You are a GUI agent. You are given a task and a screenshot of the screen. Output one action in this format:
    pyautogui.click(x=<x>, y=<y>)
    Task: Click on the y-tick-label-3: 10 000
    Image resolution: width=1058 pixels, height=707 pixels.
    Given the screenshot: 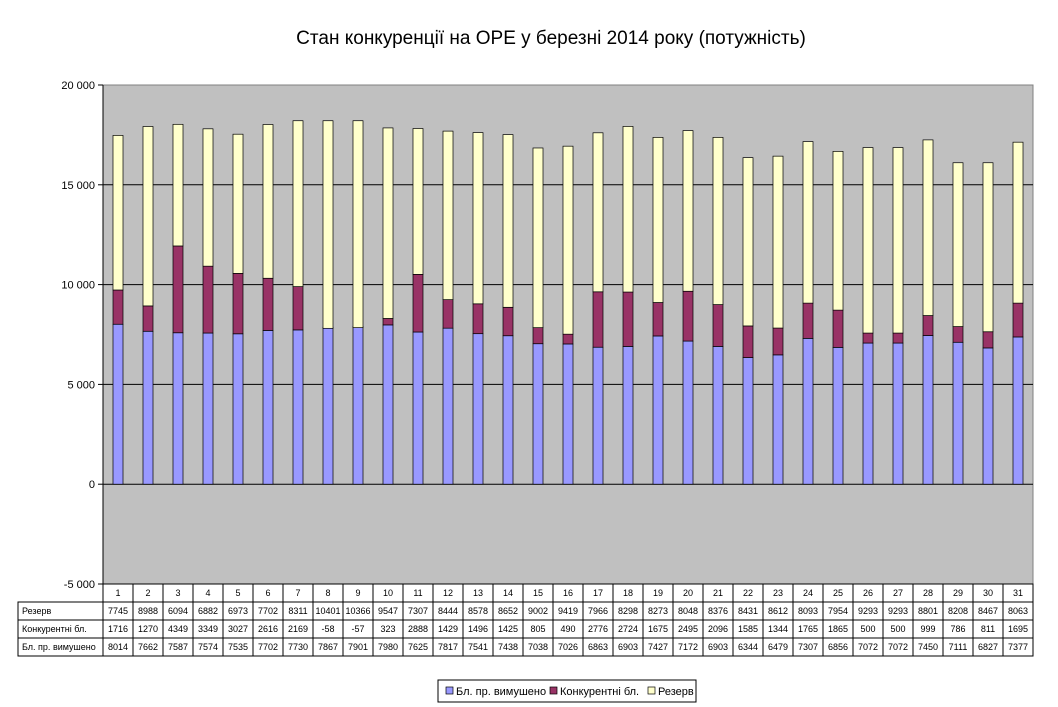 What is the action you would take?
    pyautogui.click(x=78, y=286)
    